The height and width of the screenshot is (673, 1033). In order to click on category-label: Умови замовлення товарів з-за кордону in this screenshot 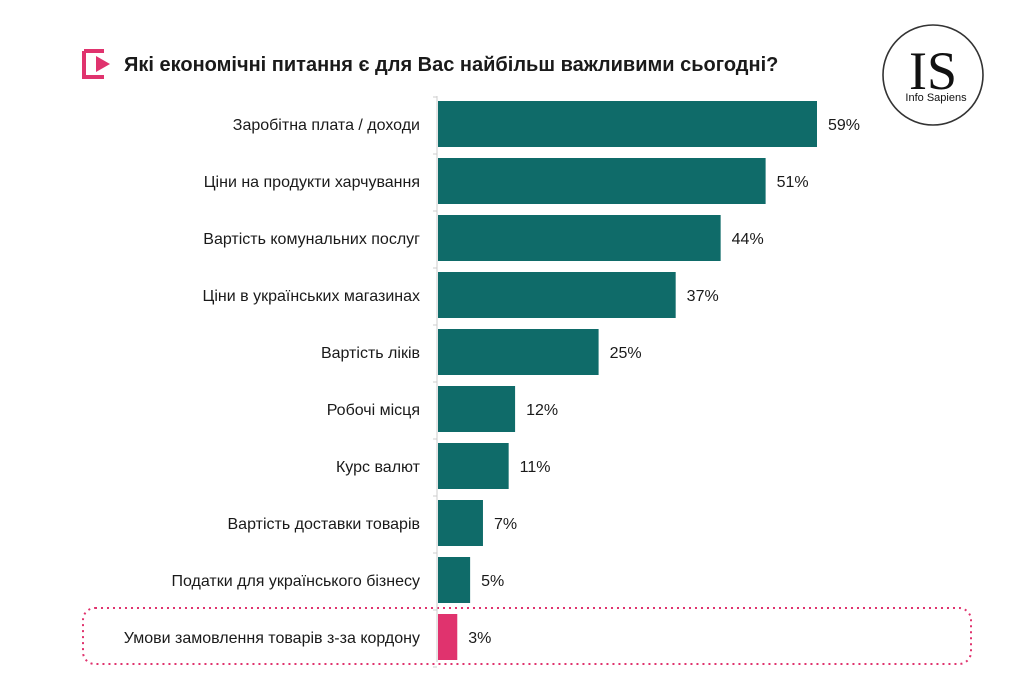, I will do `click(272, 638)`.